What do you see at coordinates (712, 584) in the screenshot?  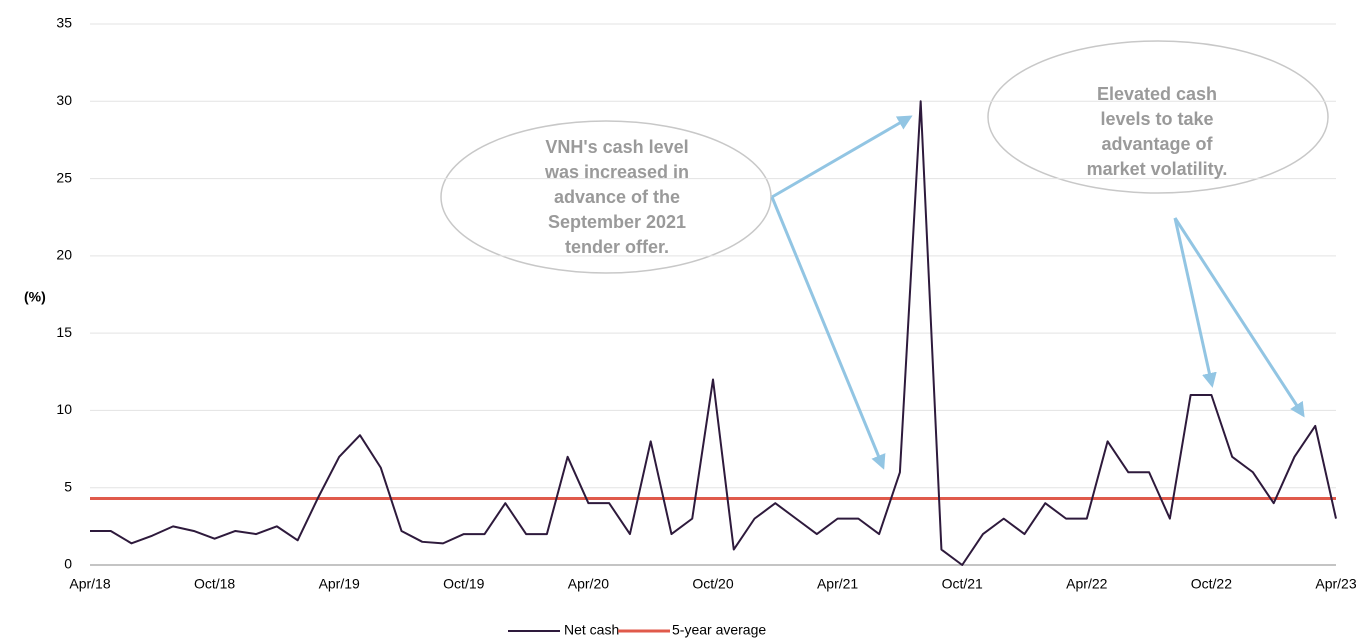 I see `x-tick-label: Oct/20` at bounding box center [712, 584].